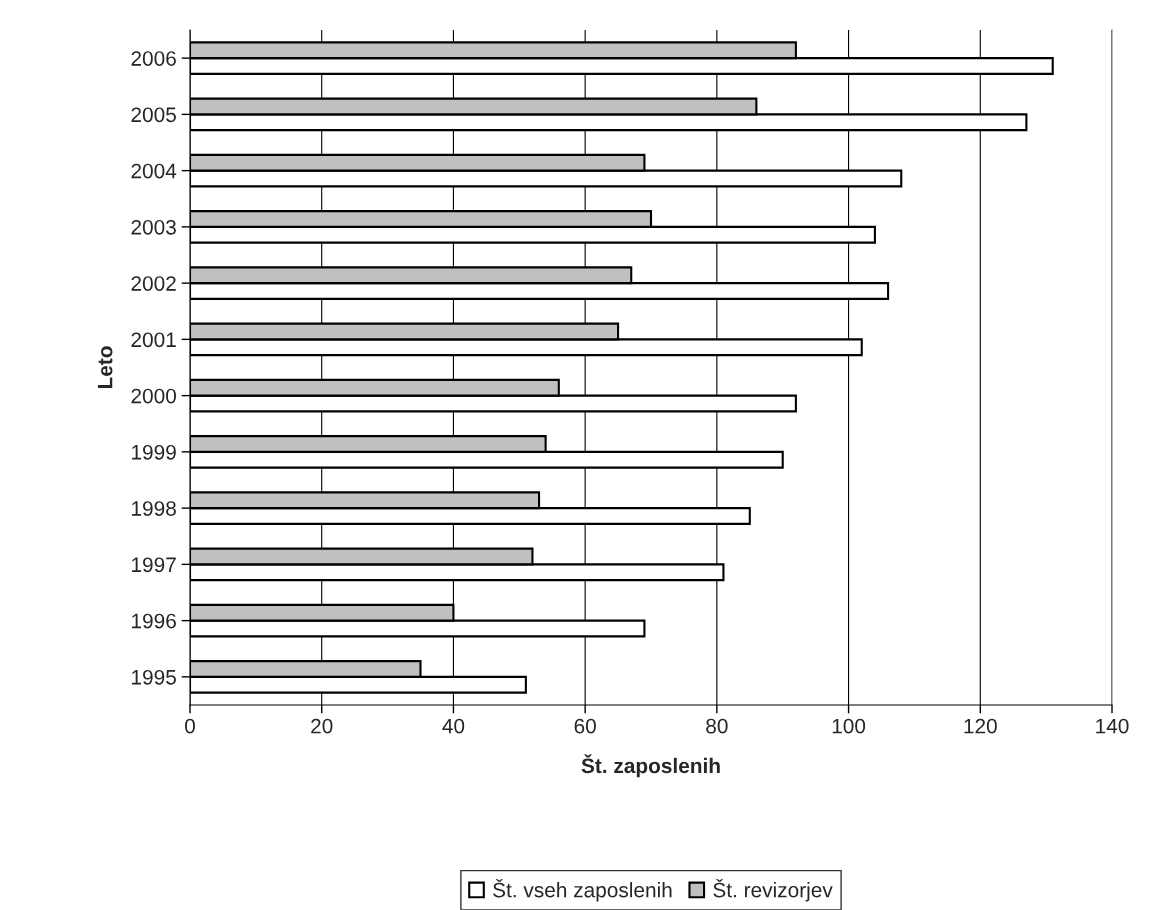 This screenshot has width=1157, height=910. Describe the element at coordinates (105, 367) in the screenshot. I see `y-axis-title: Leto` at that location.